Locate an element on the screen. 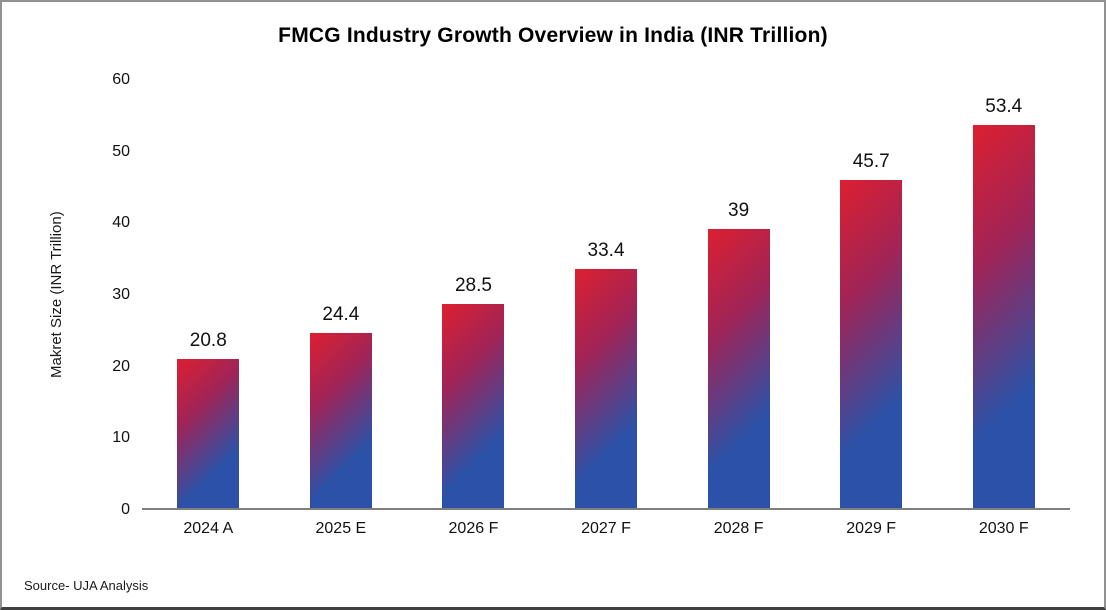 The width and height of the screenshot is (1106, 610). bar-value-label: 45.7 is located at coordinates (871, 162).